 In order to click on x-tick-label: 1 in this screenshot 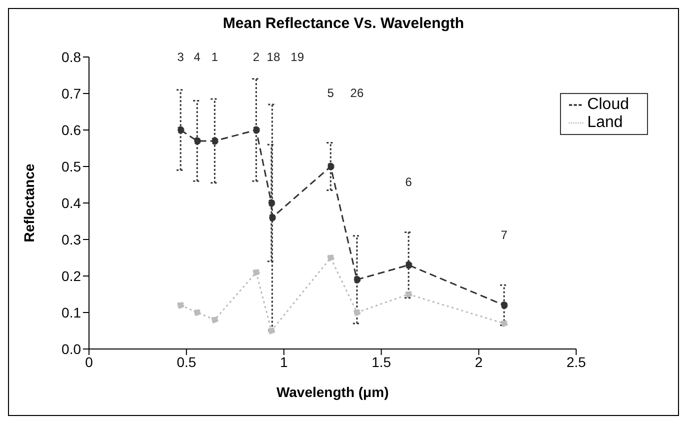, I will do `click(284, 362)`.